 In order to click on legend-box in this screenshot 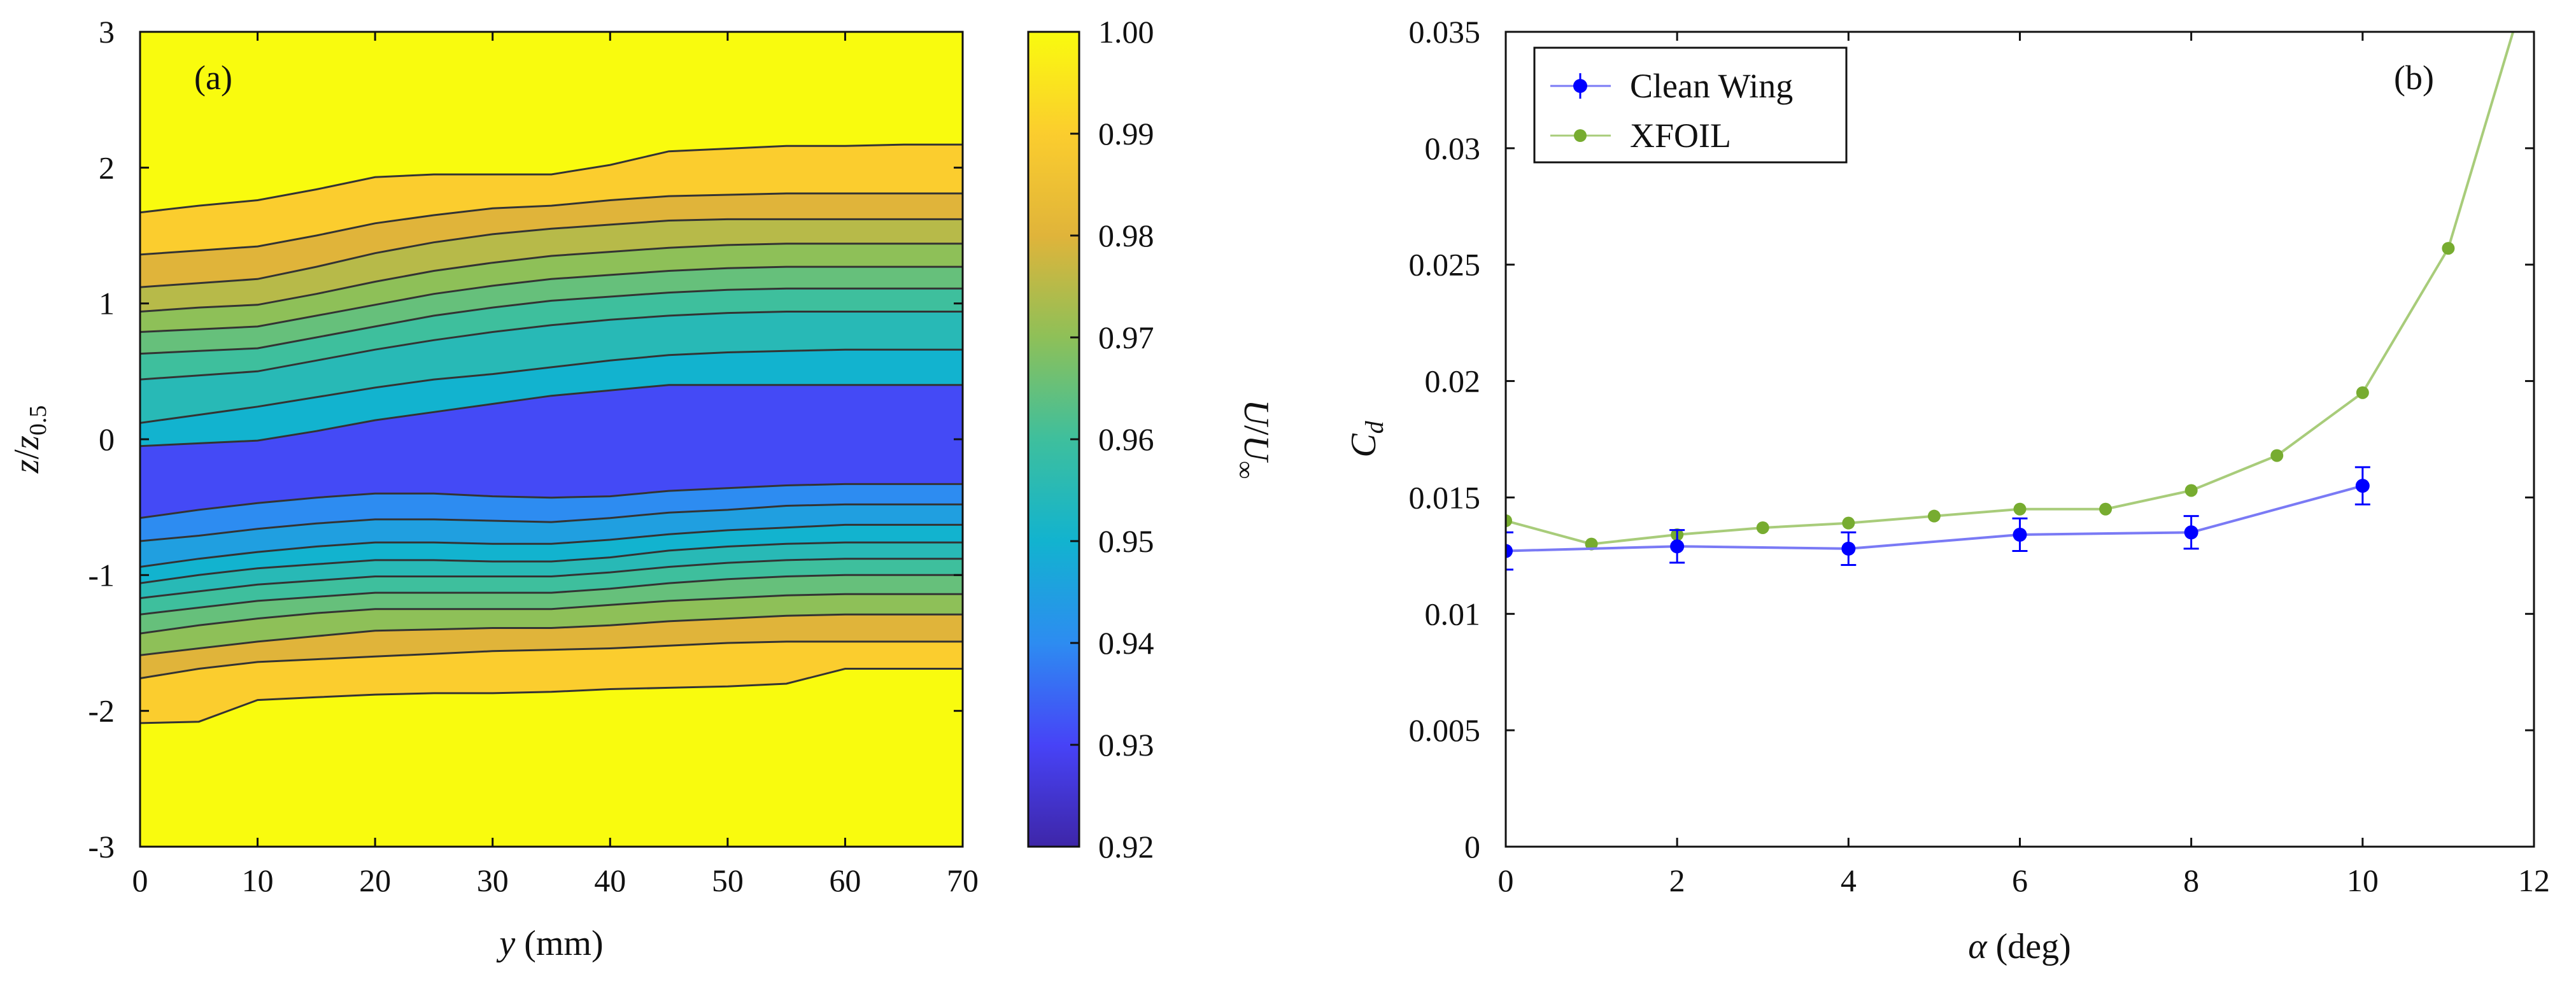, I will do `click(1690, 105)`.